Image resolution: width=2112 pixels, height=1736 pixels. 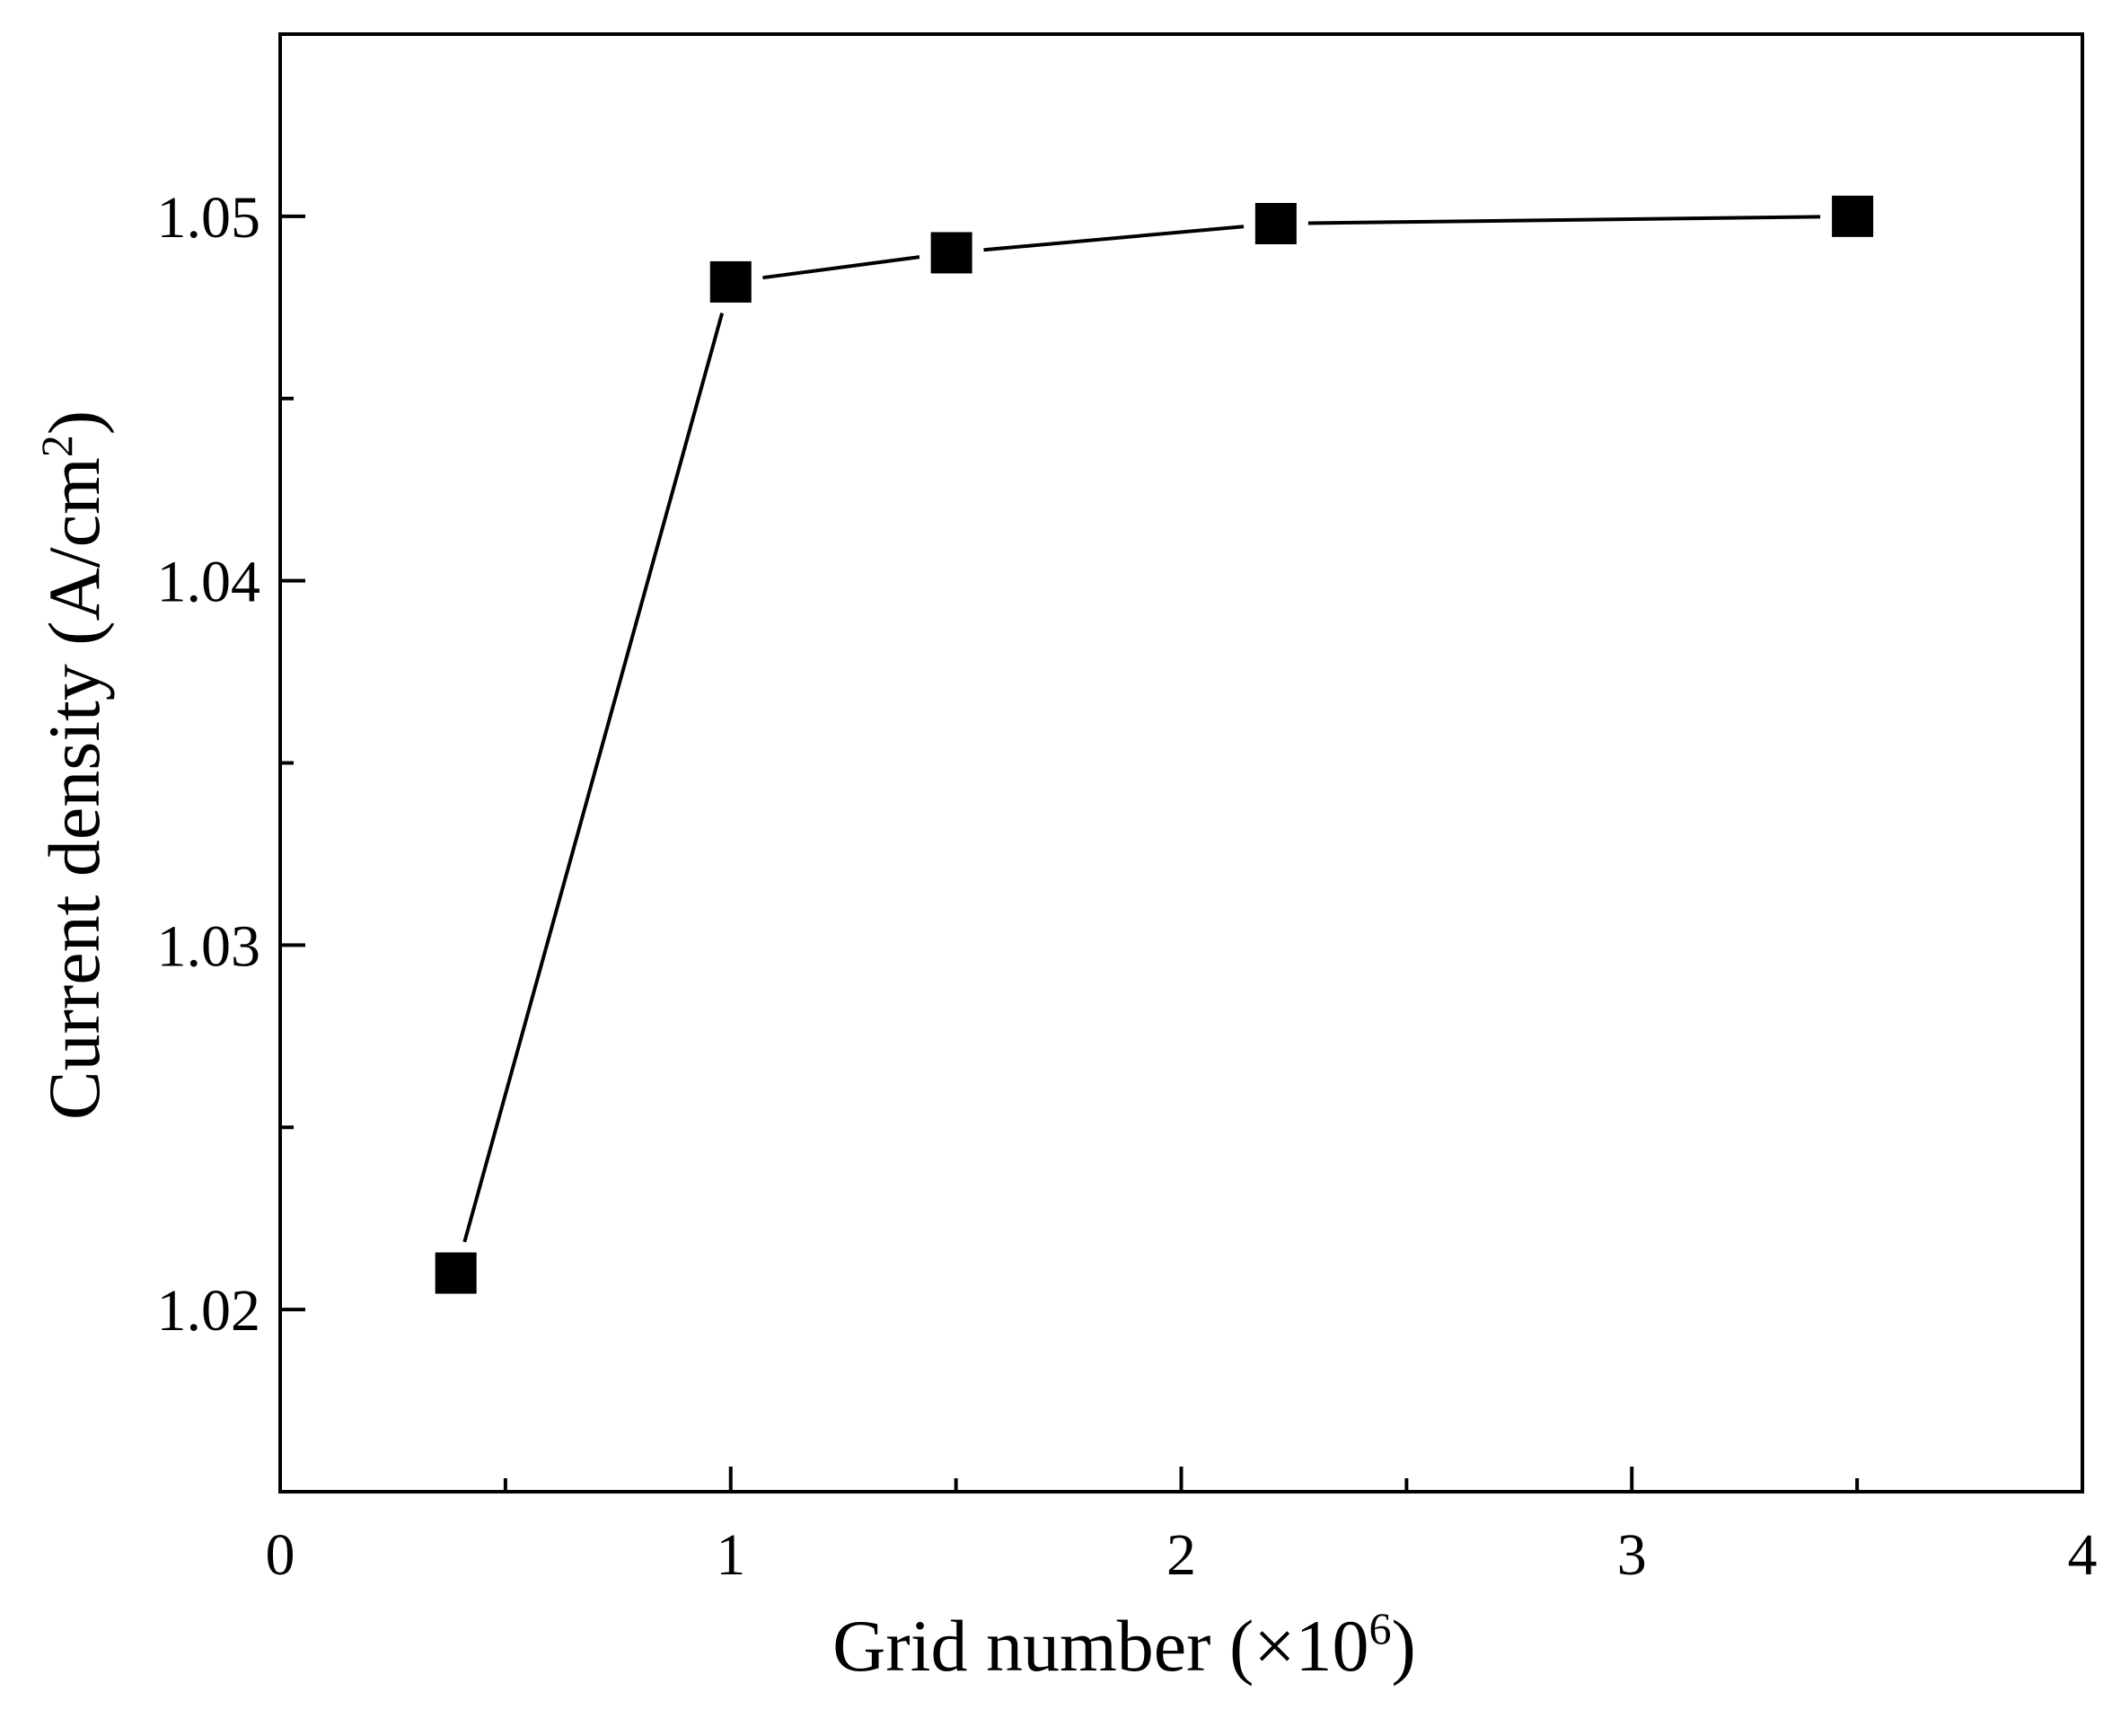 I want to click on y-axis-ticks: 1.02 1.03 1.04 1.05, so click(x=231, y=765).